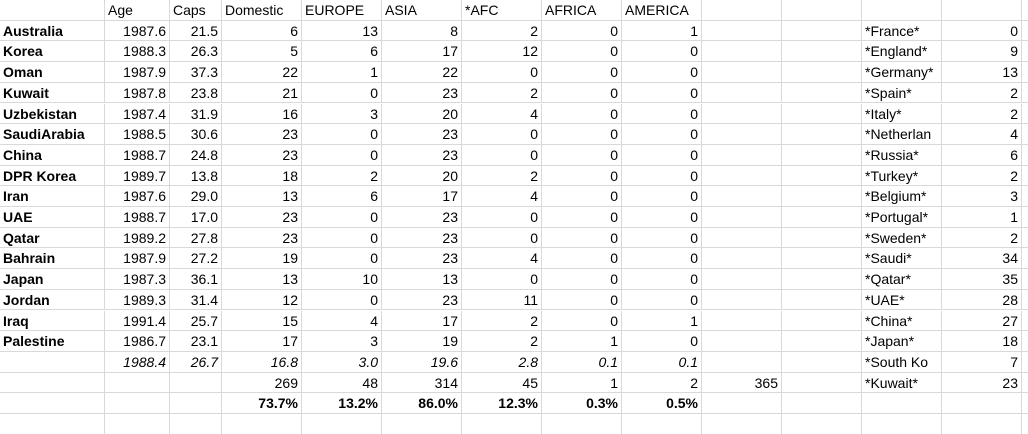 This screenshot has height=434, width=1028. Describe the element at coordinates (502, 300) in the screenshot. I see `value-cell: 11` at that location.